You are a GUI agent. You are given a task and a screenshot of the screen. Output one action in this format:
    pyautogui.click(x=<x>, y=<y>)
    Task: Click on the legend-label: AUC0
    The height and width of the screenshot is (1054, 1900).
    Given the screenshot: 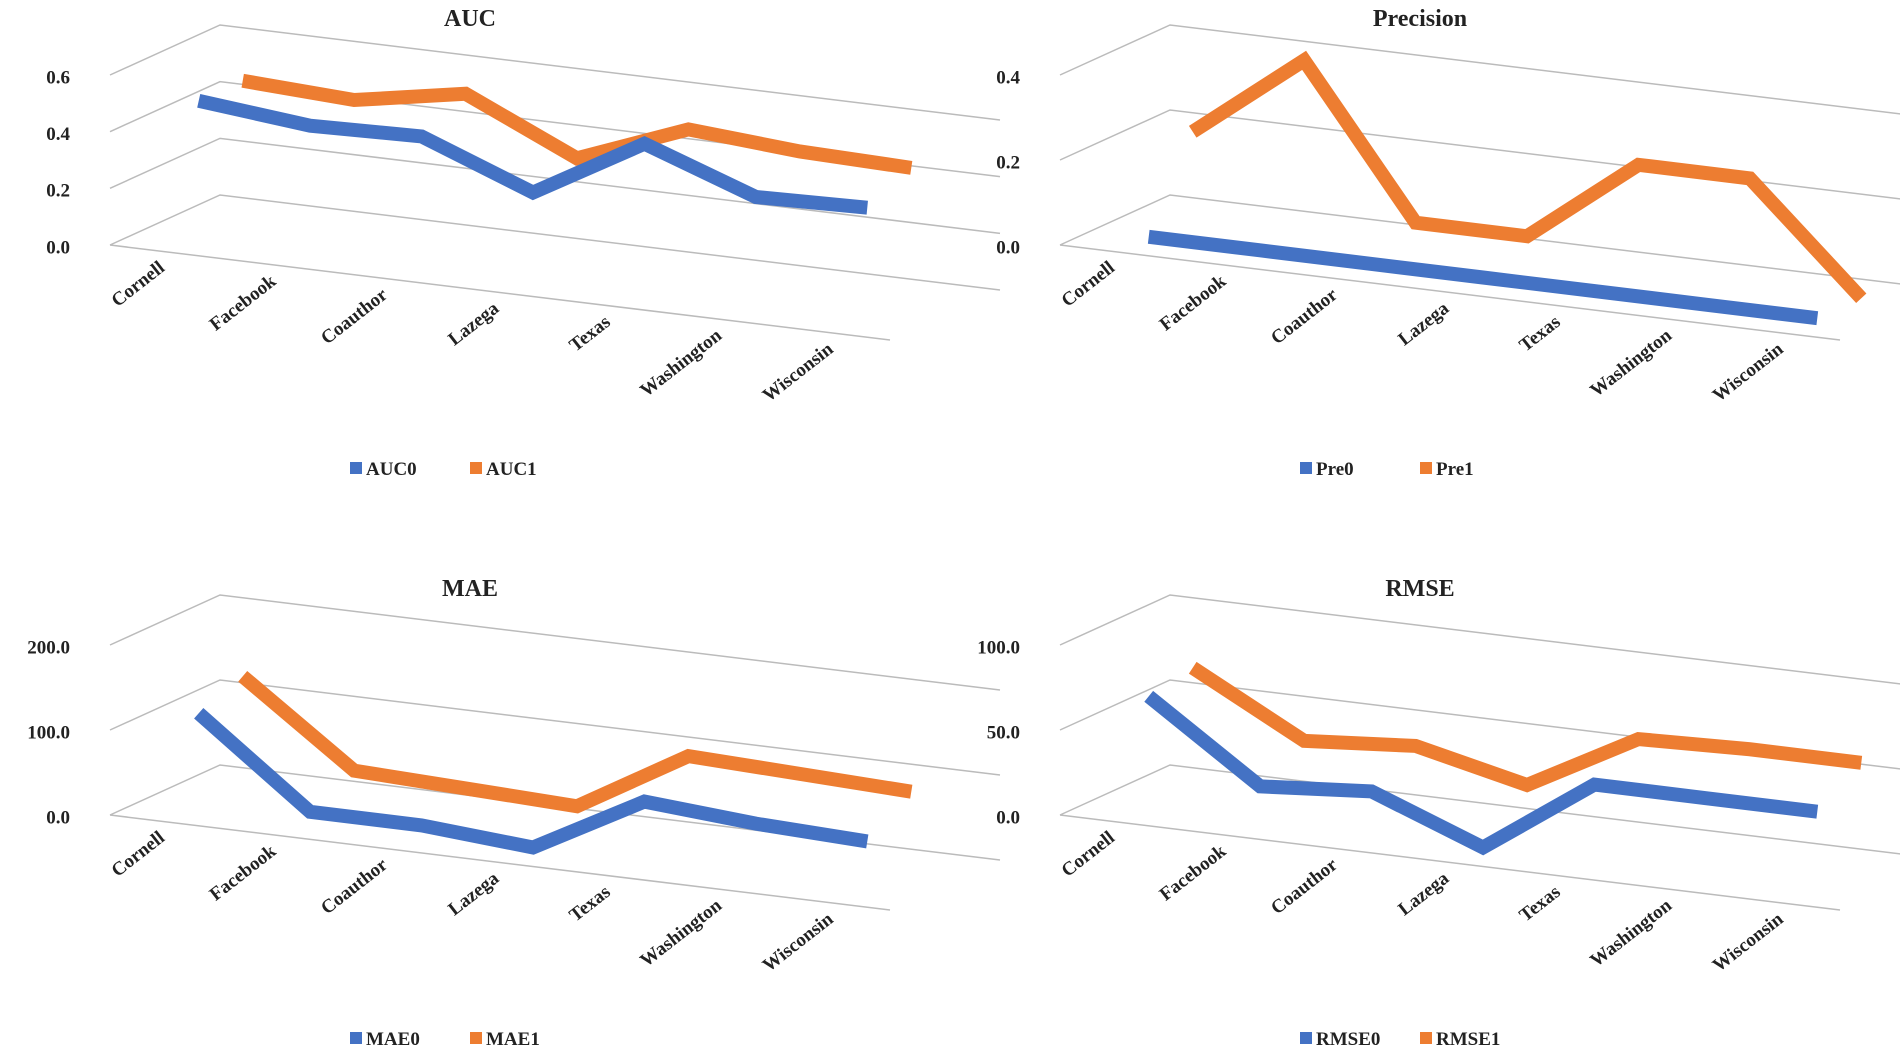 What is the action you would take?
    pyautogui.click(x=391, y=469)
    